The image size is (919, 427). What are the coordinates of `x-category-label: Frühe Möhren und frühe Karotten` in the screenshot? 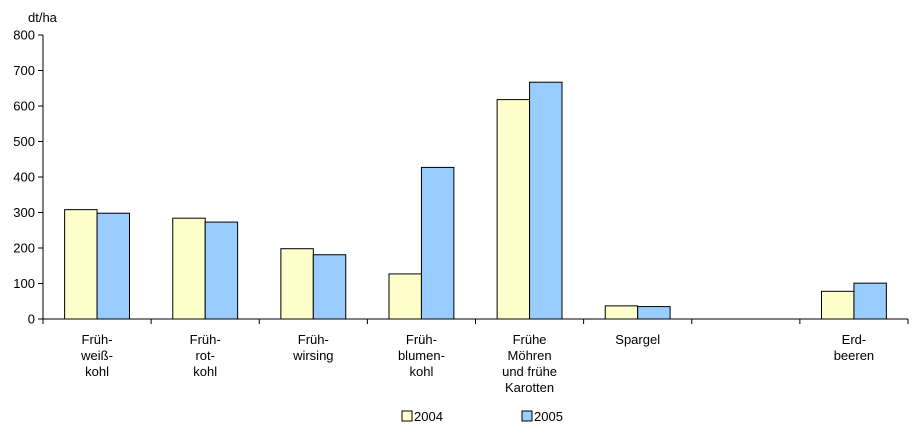 It's located at (529, 363).